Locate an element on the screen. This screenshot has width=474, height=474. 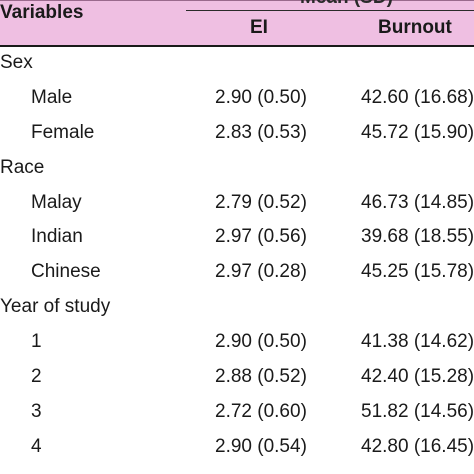
group-label: Sex is located at coordinates (16, 62).